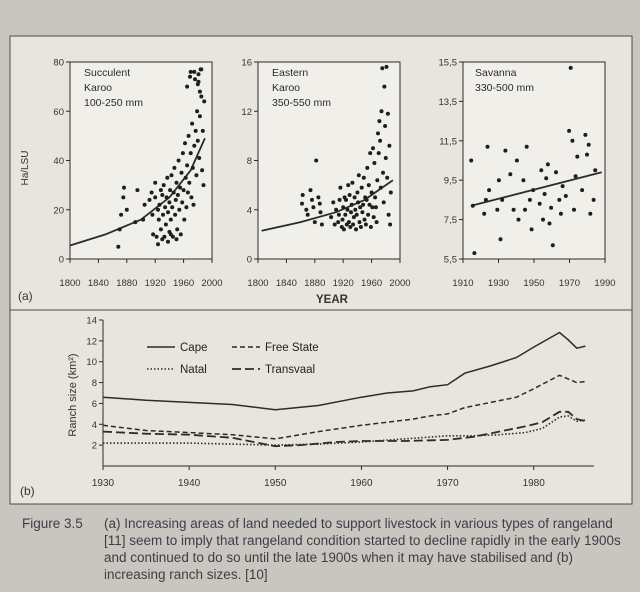 This screenshot has width=640, height=592. Describe the element at coordinates (73, 394) in the screenshot. I see `panel-b-y-axis-label: Ranch size (km²)` at that location.